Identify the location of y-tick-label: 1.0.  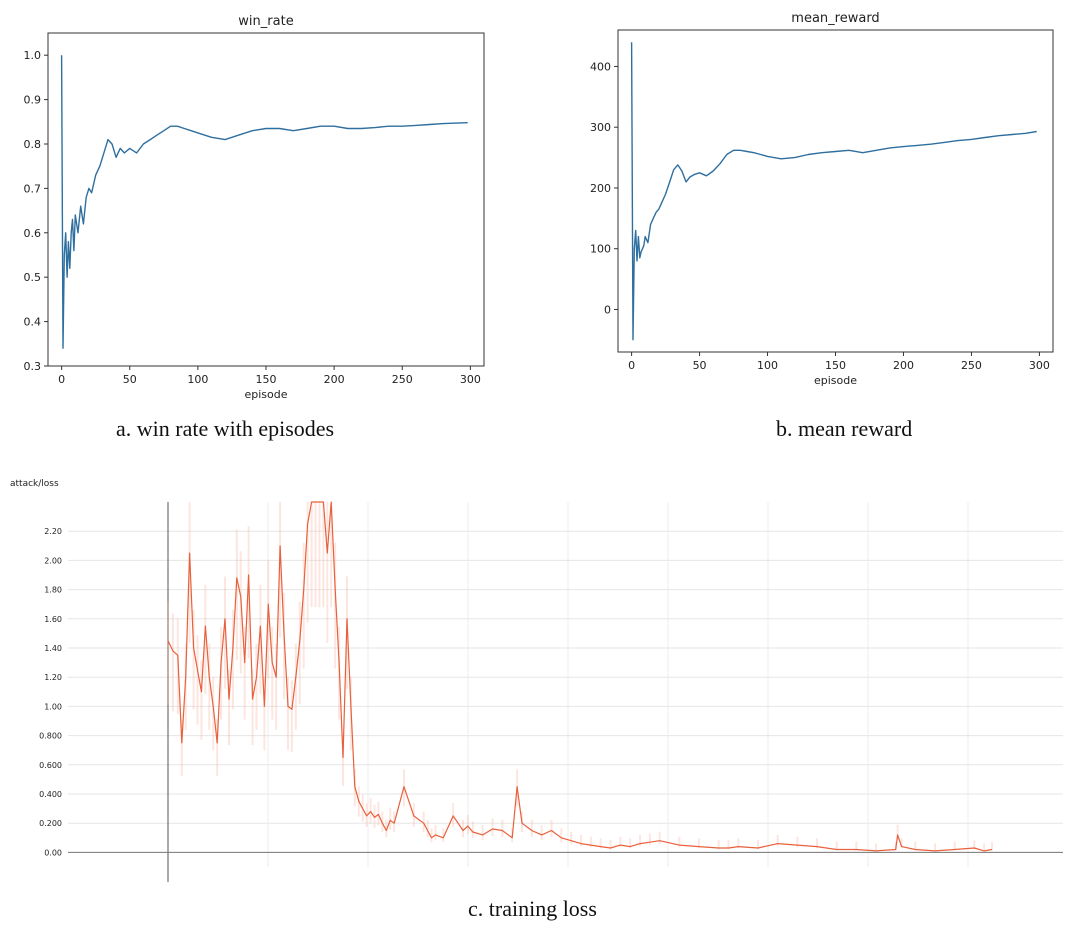
(33, 55).